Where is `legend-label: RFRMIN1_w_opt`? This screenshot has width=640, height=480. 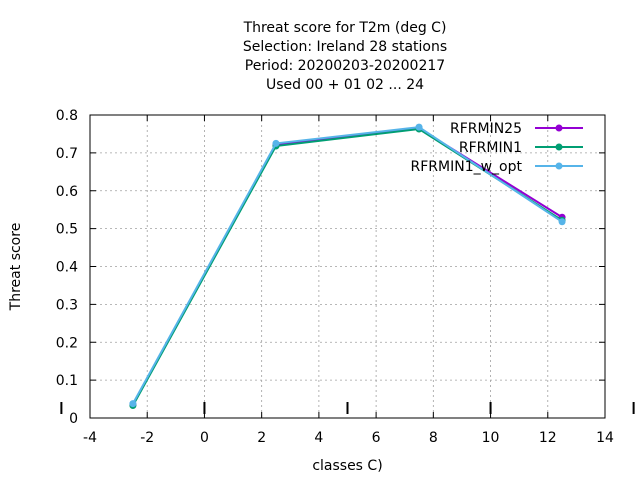
legend-label: RFRMIN1_w_opt is located at coordinates (467, 167).